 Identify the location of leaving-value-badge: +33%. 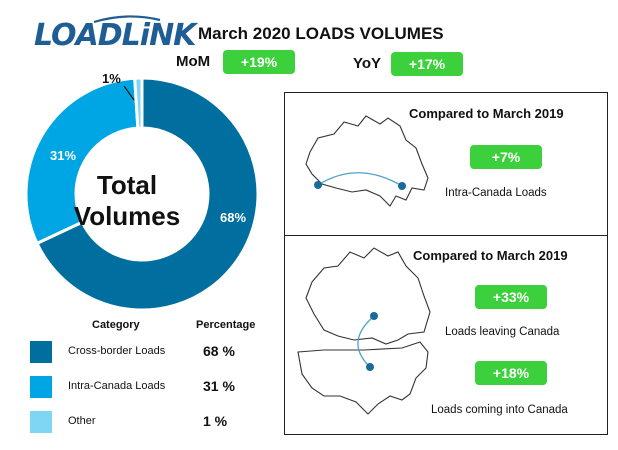
(511, 297).